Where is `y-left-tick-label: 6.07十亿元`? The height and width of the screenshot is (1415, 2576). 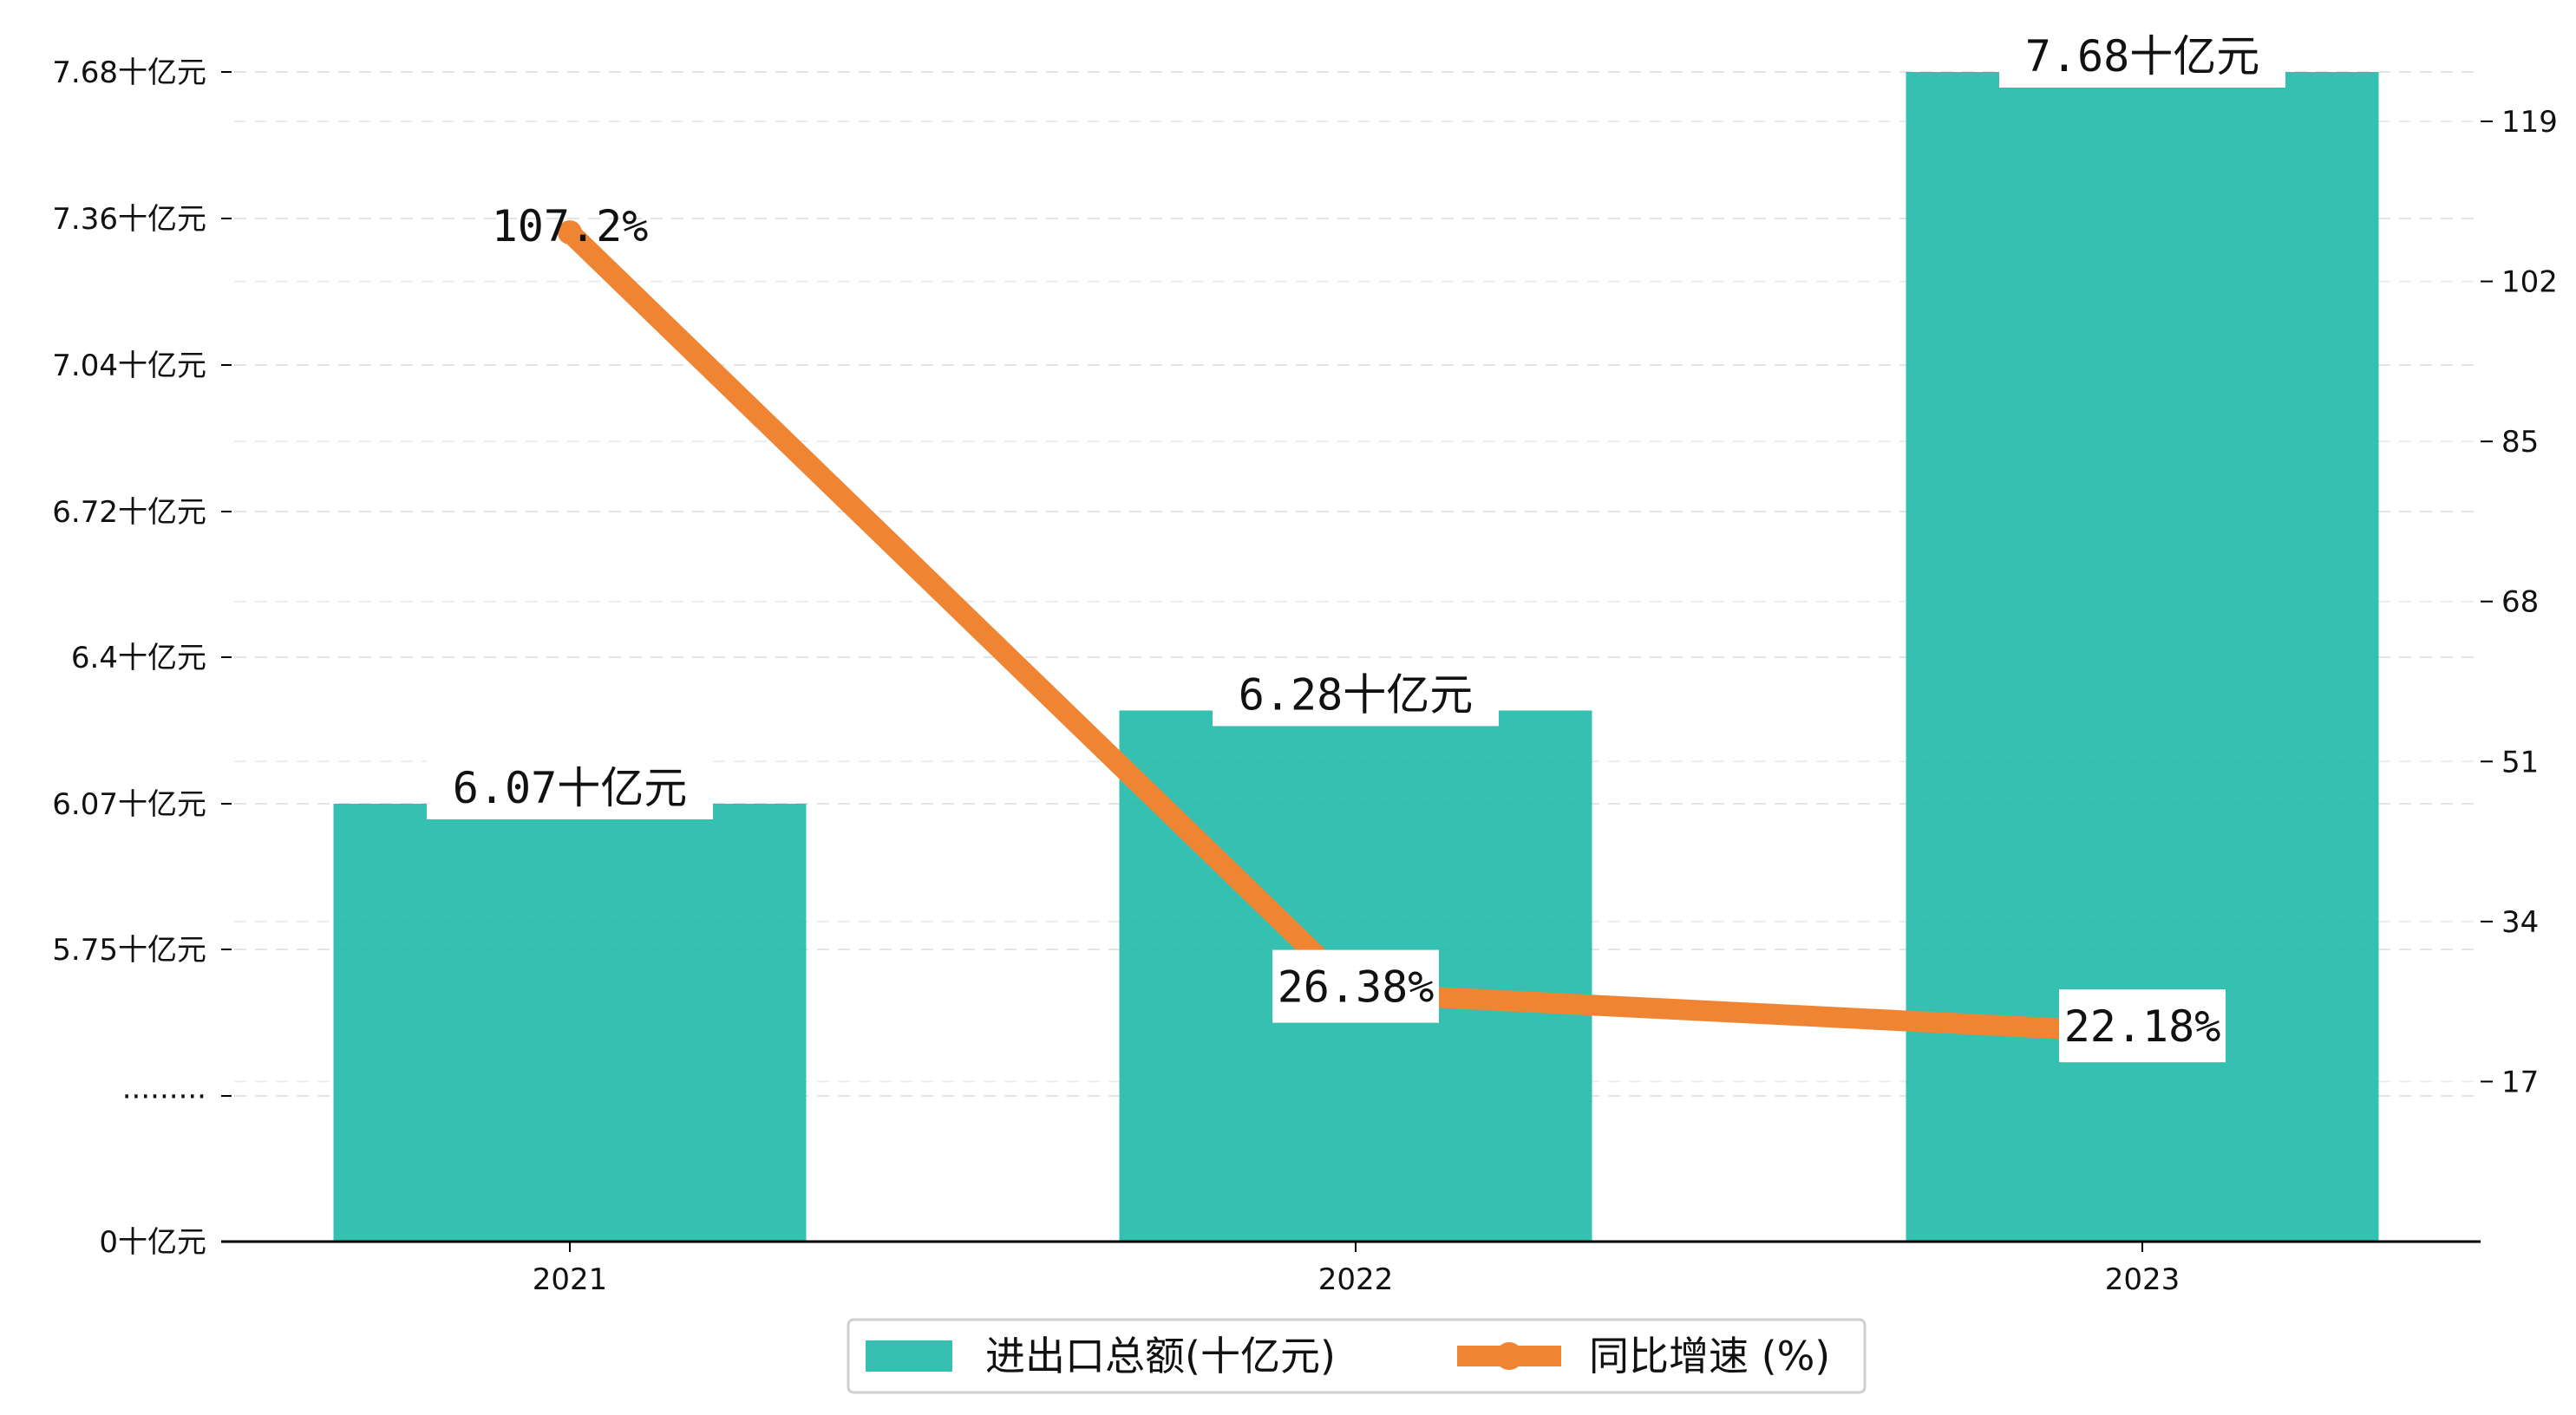
y-left-tick-label: 6.07十亿元 is located at coordinates (129, 804).